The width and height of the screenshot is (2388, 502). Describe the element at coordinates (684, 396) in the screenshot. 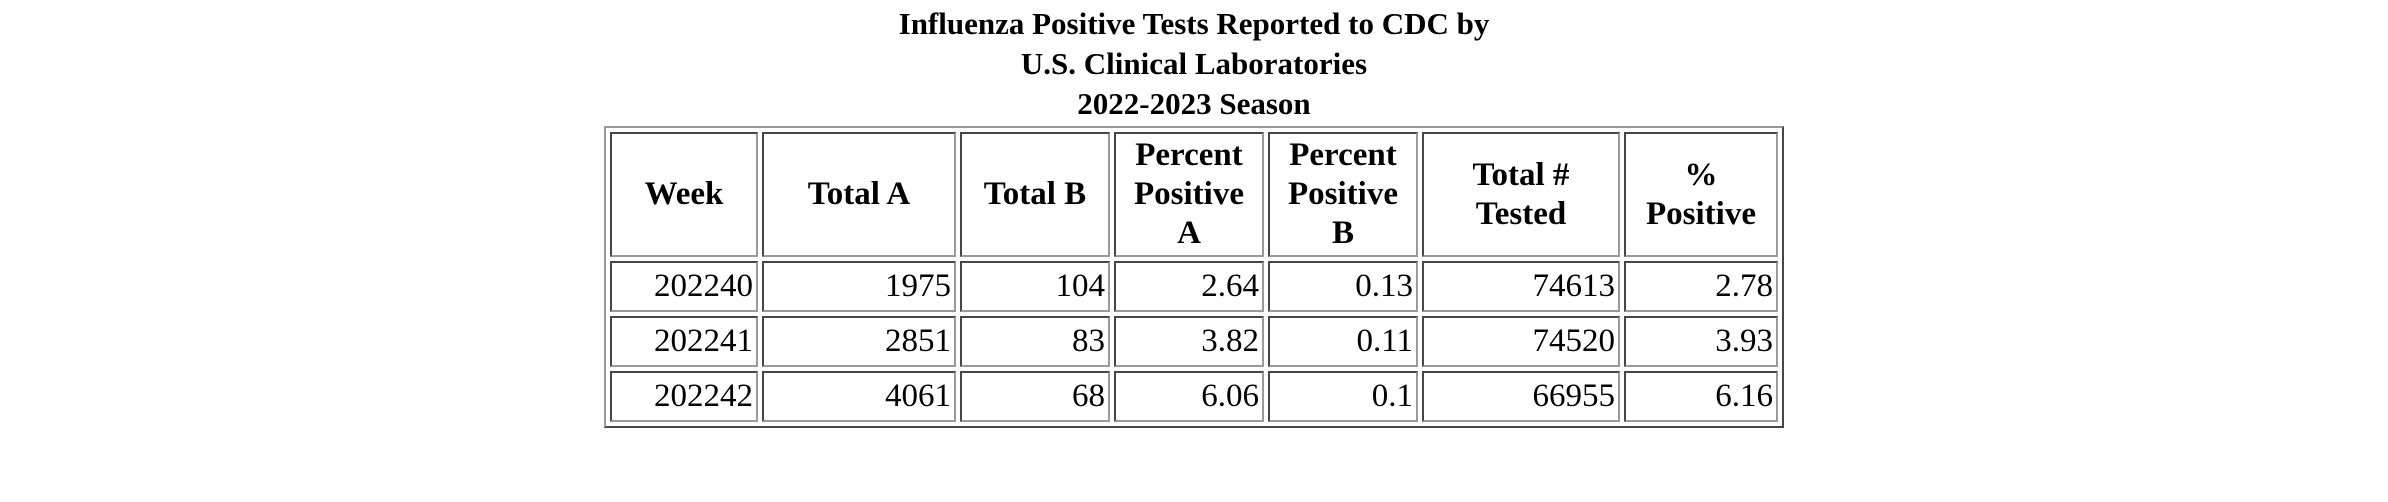

I see `cell-week: 202242` at that location.